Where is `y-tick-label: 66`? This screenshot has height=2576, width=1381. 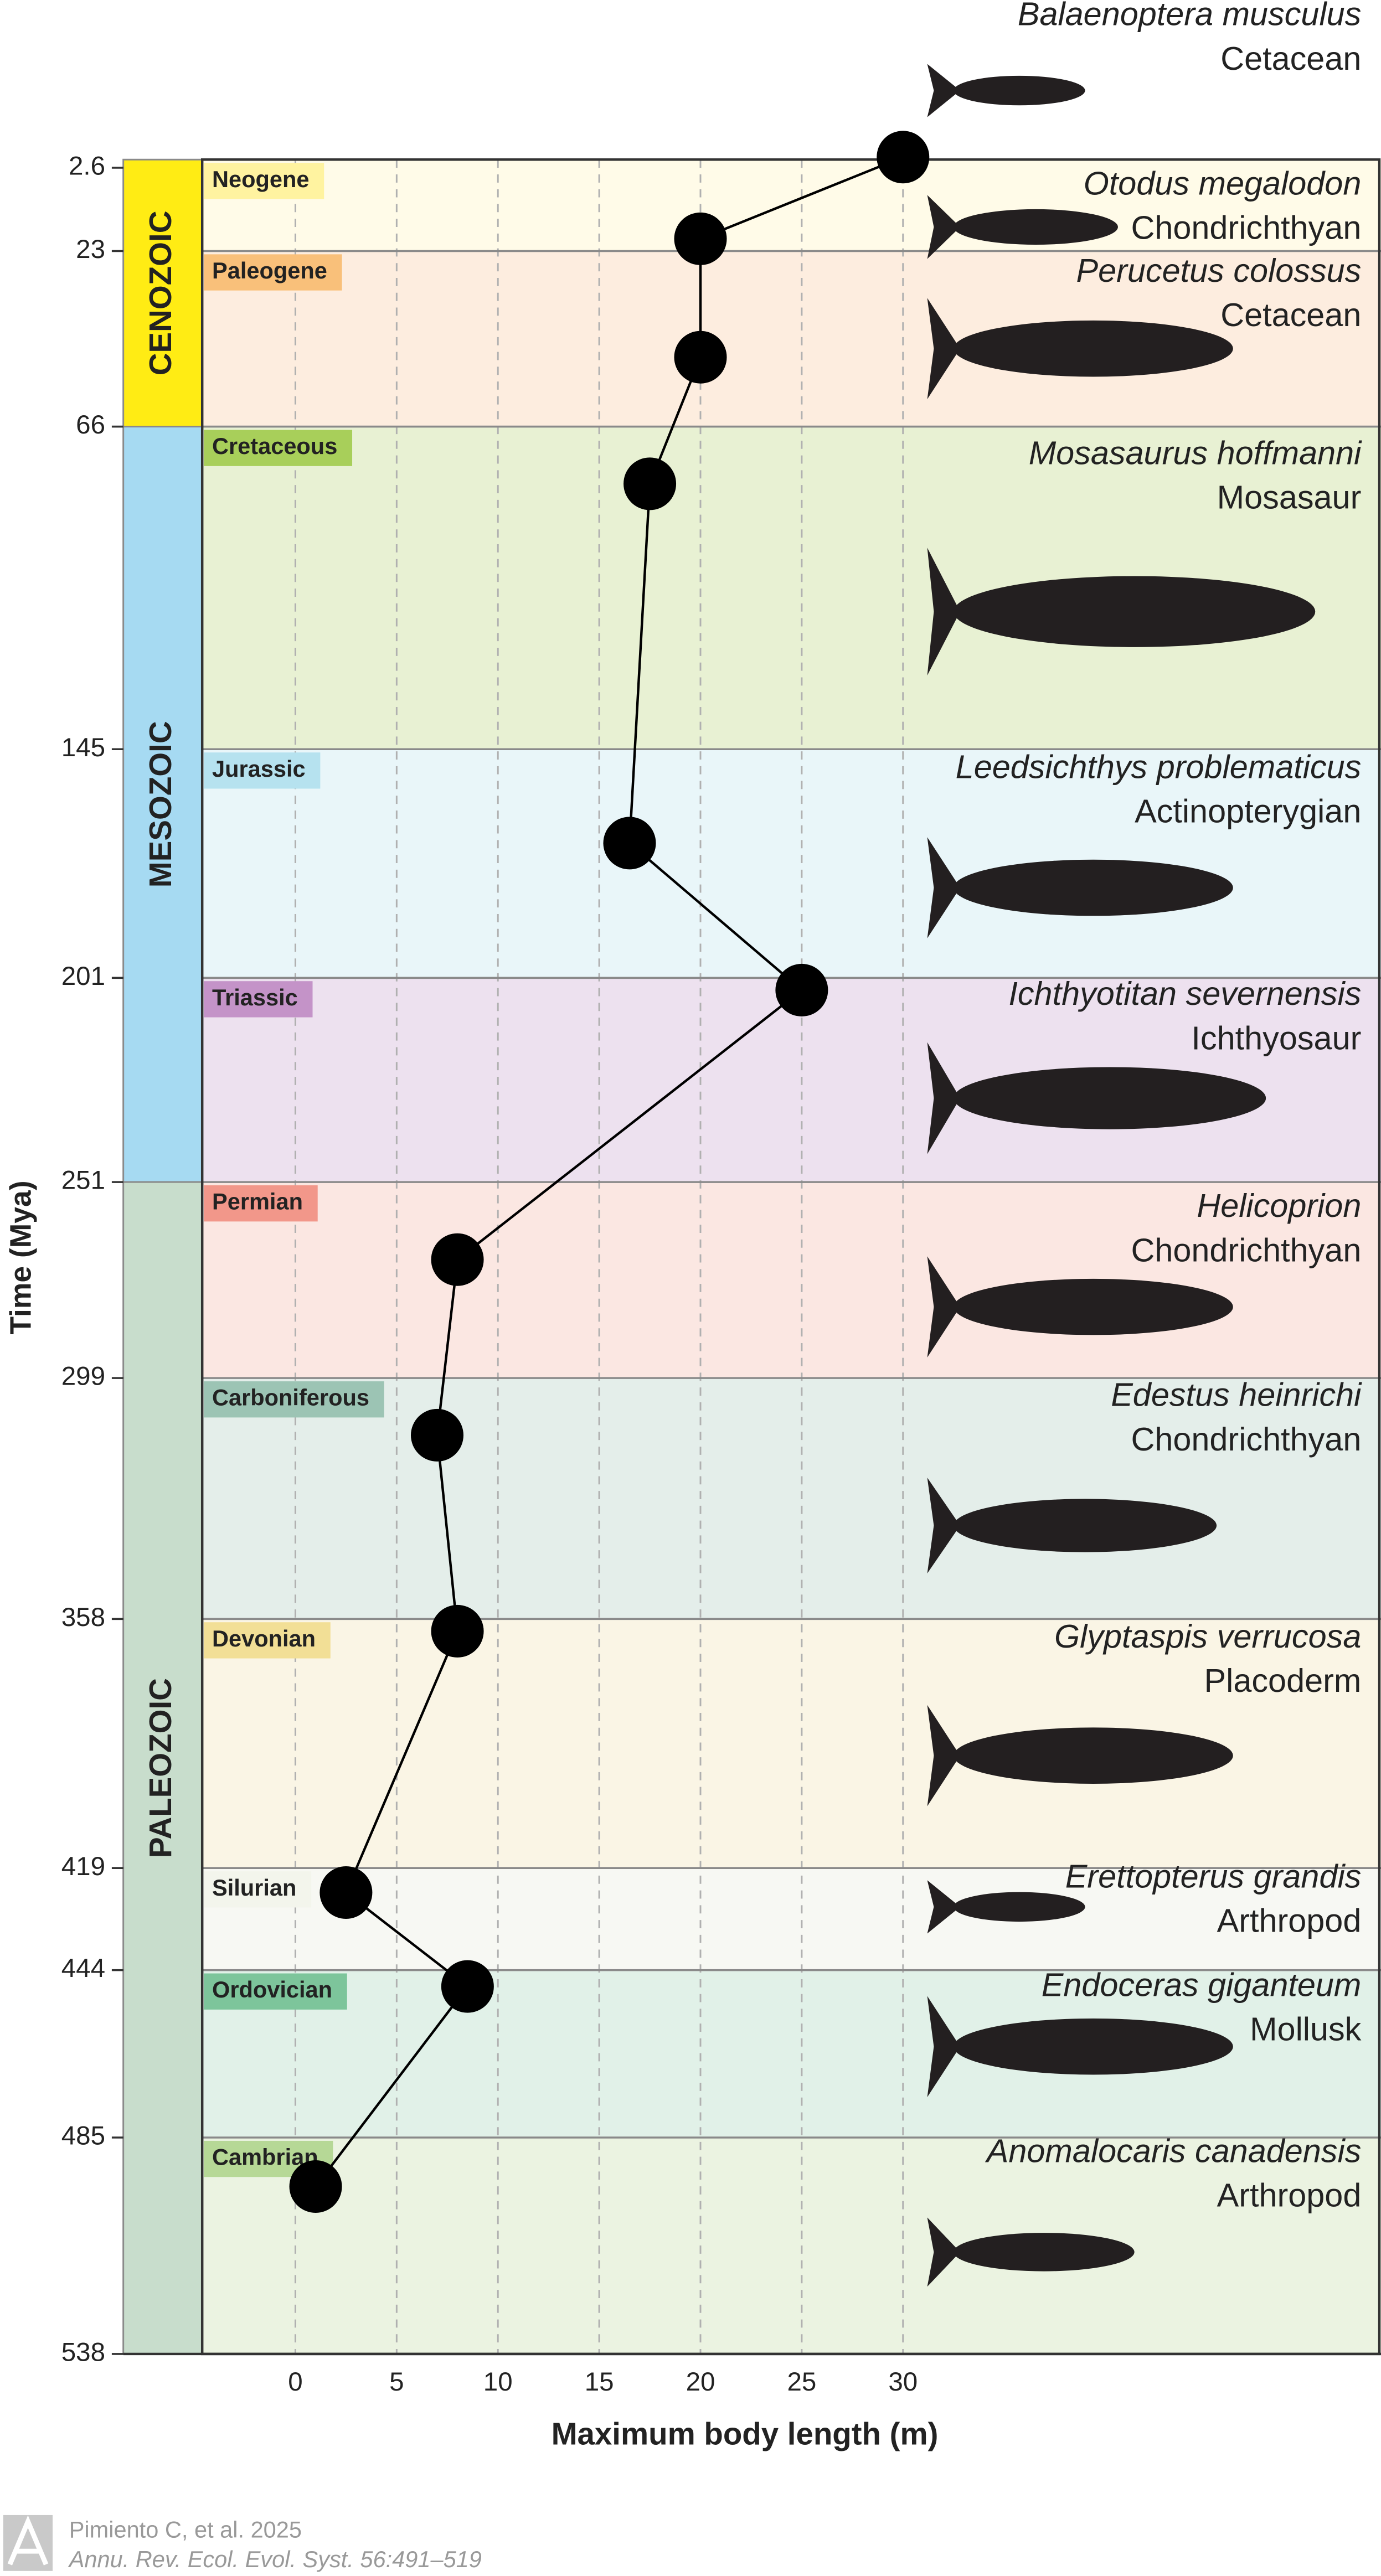
y-tick-label: 66 is located at coordinates (90, 425).